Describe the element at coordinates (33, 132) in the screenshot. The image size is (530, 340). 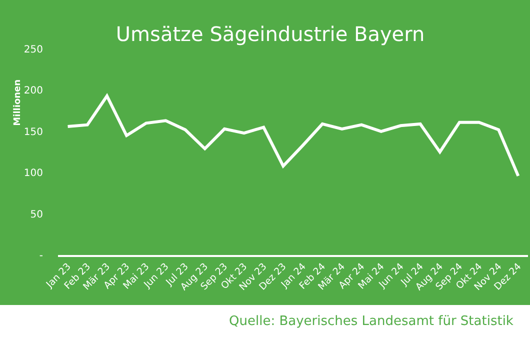
I see `y-tick-label: 150` at that location.